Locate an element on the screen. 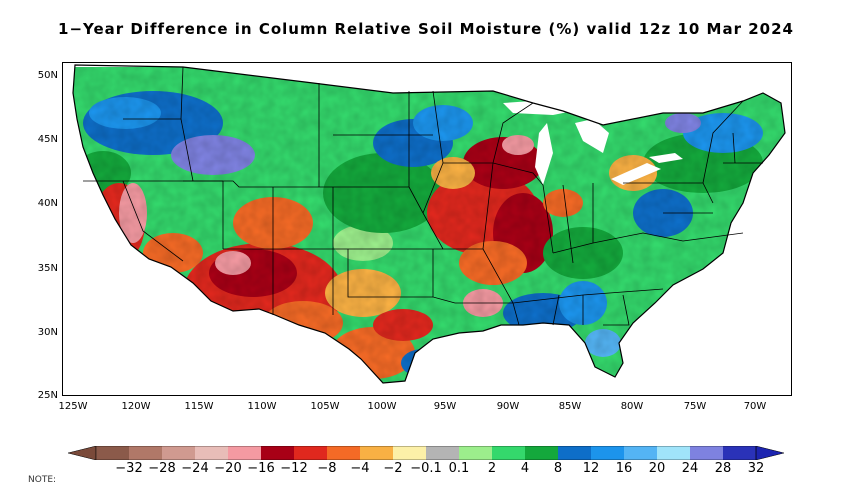  legend-tick-label: −4 is located at coordinates (360, 468).